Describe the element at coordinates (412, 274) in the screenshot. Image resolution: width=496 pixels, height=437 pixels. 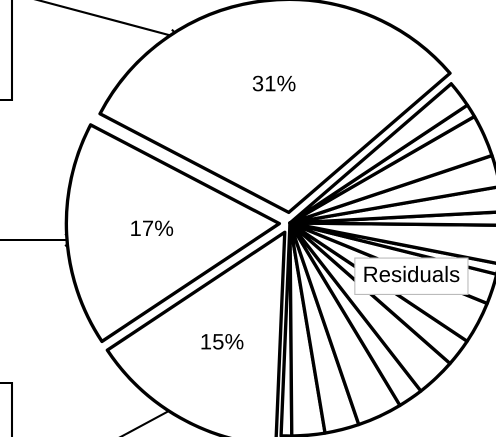
I see `text: Residuals` at that location.